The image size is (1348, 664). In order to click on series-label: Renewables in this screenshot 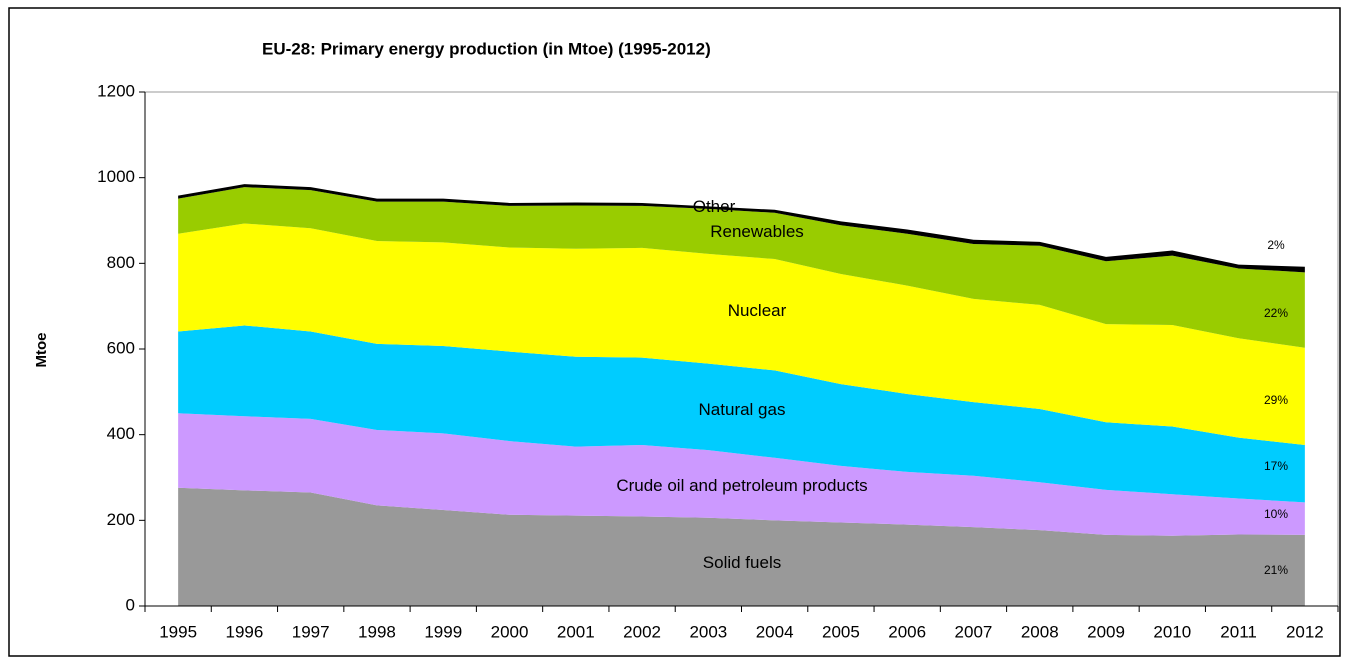, I will do `click(757, 231)`.